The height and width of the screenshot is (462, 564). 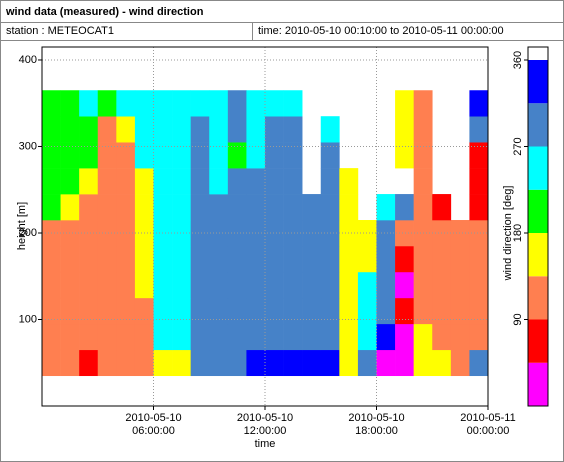 What do you see at coordinates (508, 234) in the screenshot?
I see `colorbar-label: wind direction [deg]` at bounding box center [508, 234].